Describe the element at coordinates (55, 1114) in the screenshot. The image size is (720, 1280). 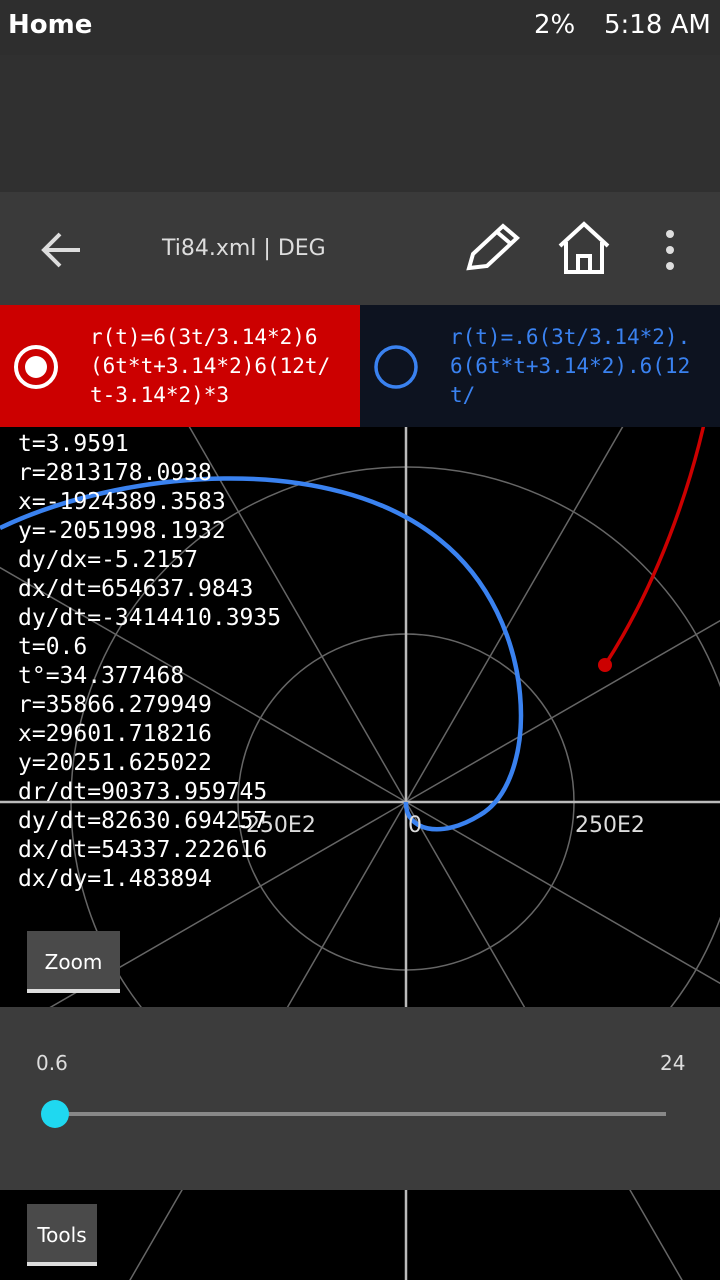
I see `slider-thumb` at that location.